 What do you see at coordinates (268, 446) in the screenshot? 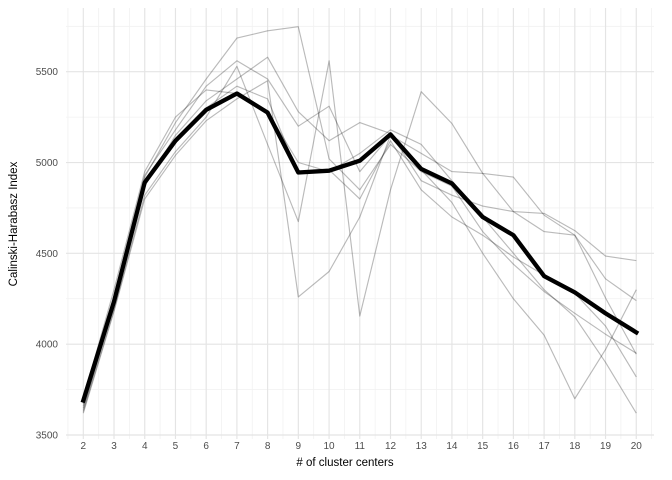
I see `x-tick-label: 8` at bounding box center [268, 446].